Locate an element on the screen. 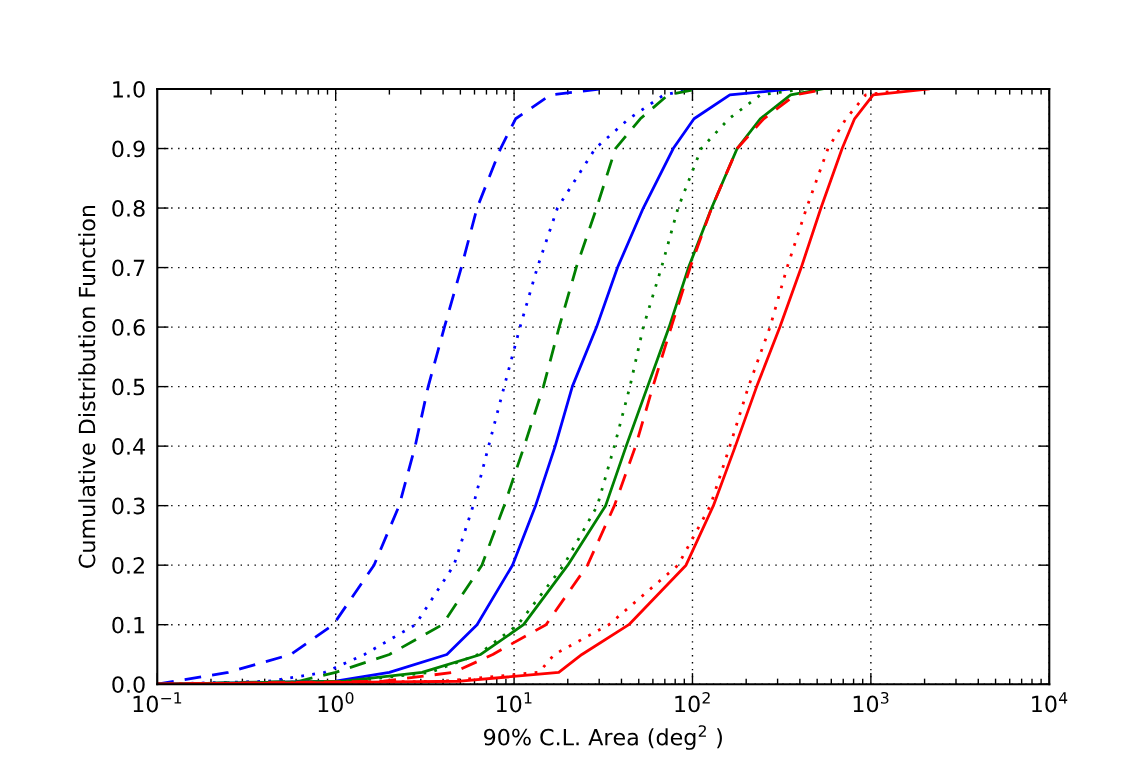 This screenshot has width=1148, height=774. y-tick-label: 0.7 is located at coordinates (128, 268).